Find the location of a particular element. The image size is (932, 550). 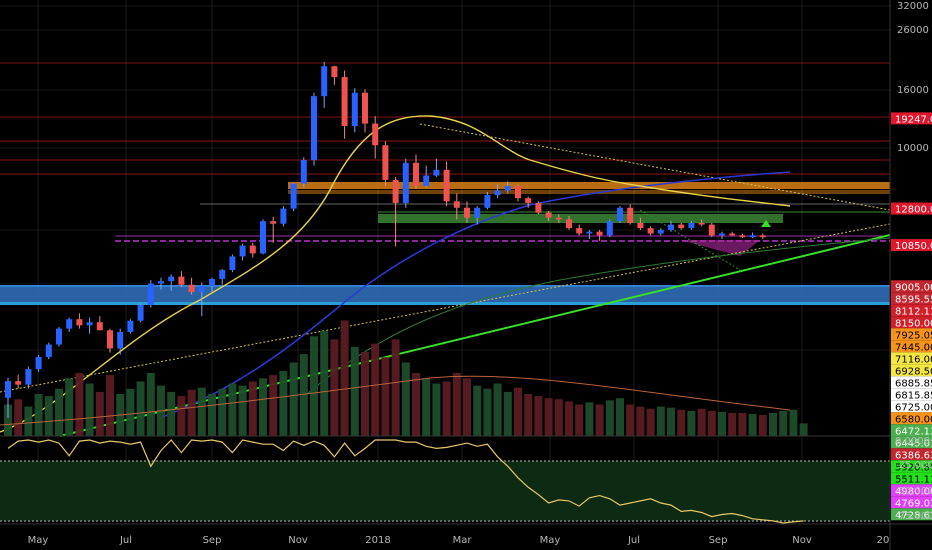

oscillator-zone is located at coordinates (445, 491).